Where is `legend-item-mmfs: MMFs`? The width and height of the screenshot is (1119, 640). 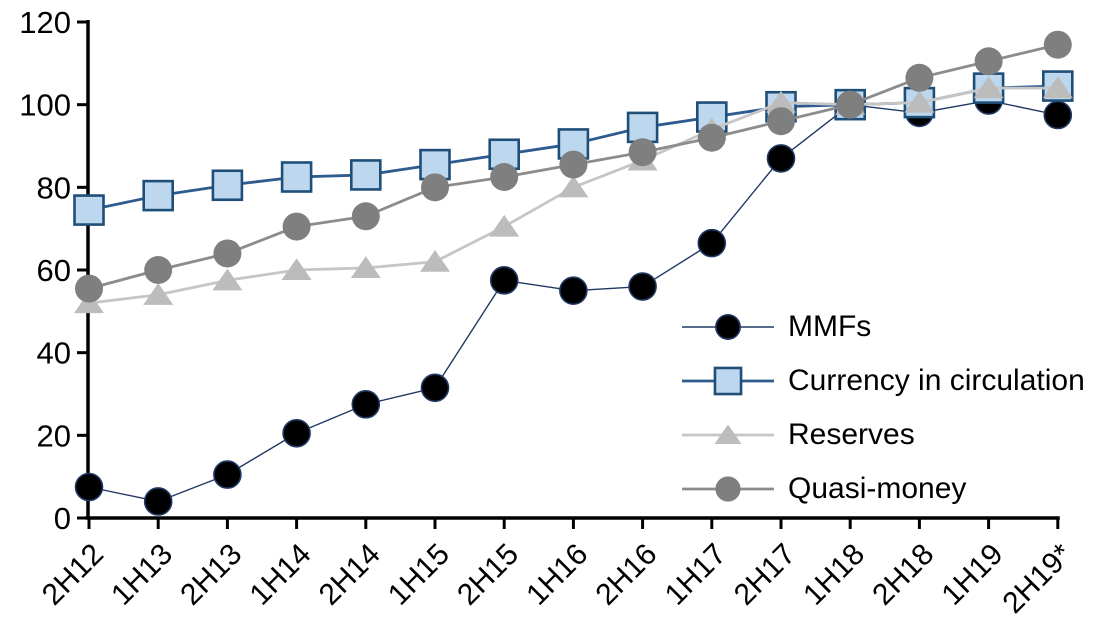 legend-item-mmfs: MMFs is located at coordinates (883, 327).